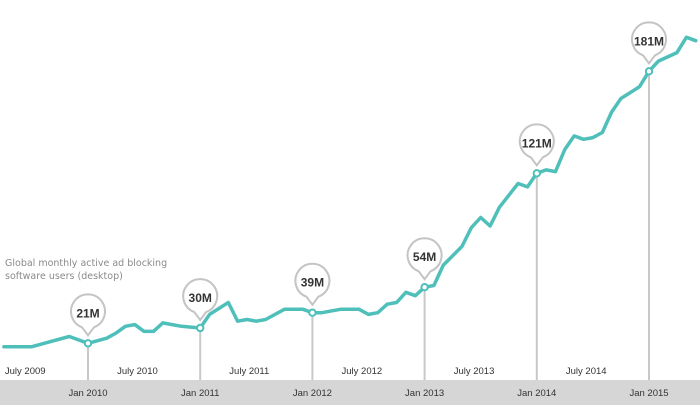 This screenshot has width=700, height=412. I want to click on x-tick-label-top: July 2013, so click(474, 371).